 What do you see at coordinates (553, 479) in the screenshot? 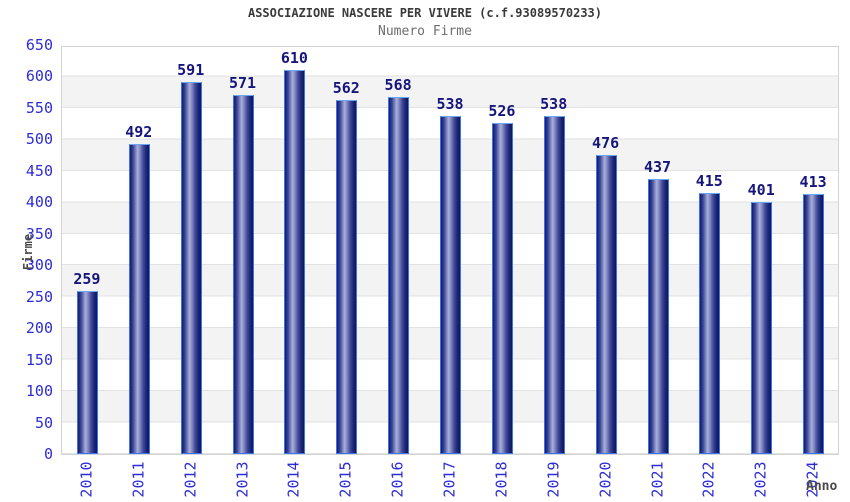
I see `x-tick-label-2019: 2019` at bounding box center [553, 479].